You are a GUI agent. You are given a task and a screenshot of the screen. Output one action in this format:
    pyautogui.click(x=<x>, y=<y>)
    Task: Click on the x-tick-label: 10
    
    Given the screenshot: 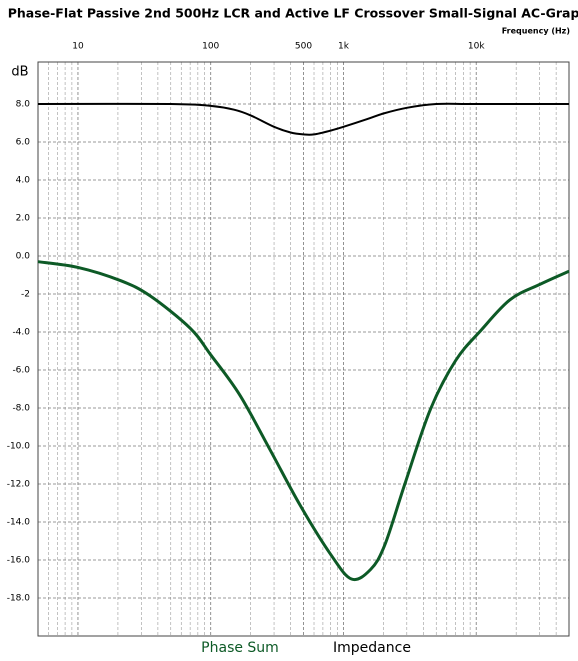 What is the action you would take?
    pyautogui.click(x=78, y=47)
    